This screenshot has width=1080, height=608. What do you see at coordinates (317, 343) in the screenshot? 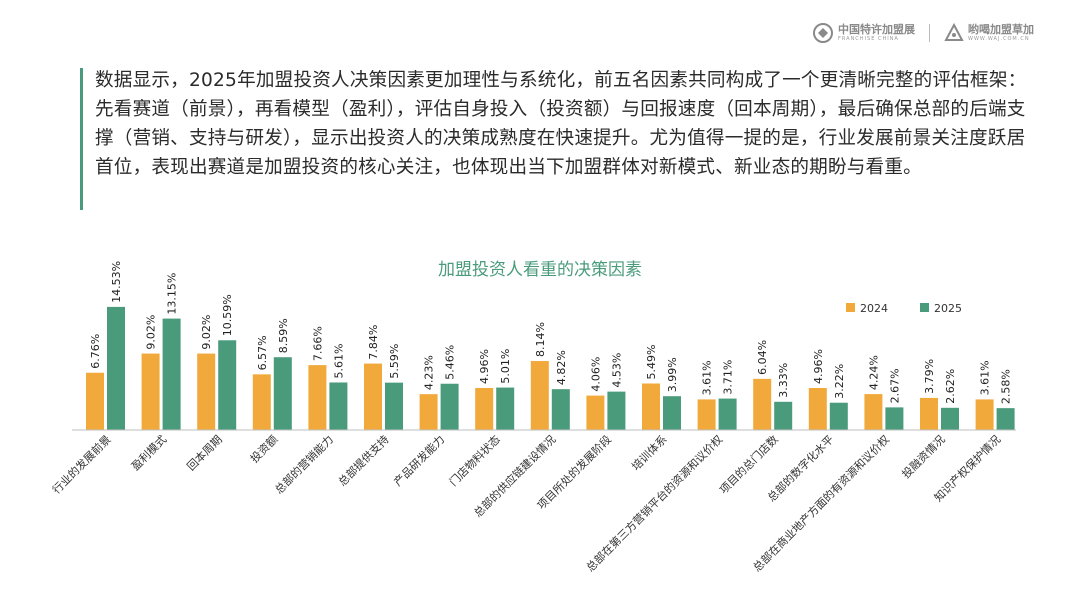
I see `data-label-2024-4: 7.66%` at bounding box center [317, 343].